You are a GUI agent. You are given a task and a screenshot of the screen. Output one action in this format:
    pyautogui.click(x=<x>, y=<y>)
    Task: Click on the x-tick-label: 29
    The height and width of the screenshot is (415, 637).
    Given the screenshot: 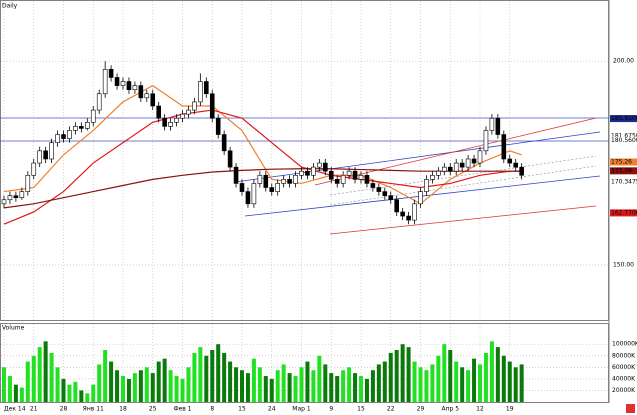 What is the action you would take?
    pyautogui.click(x=421, y=409)
    